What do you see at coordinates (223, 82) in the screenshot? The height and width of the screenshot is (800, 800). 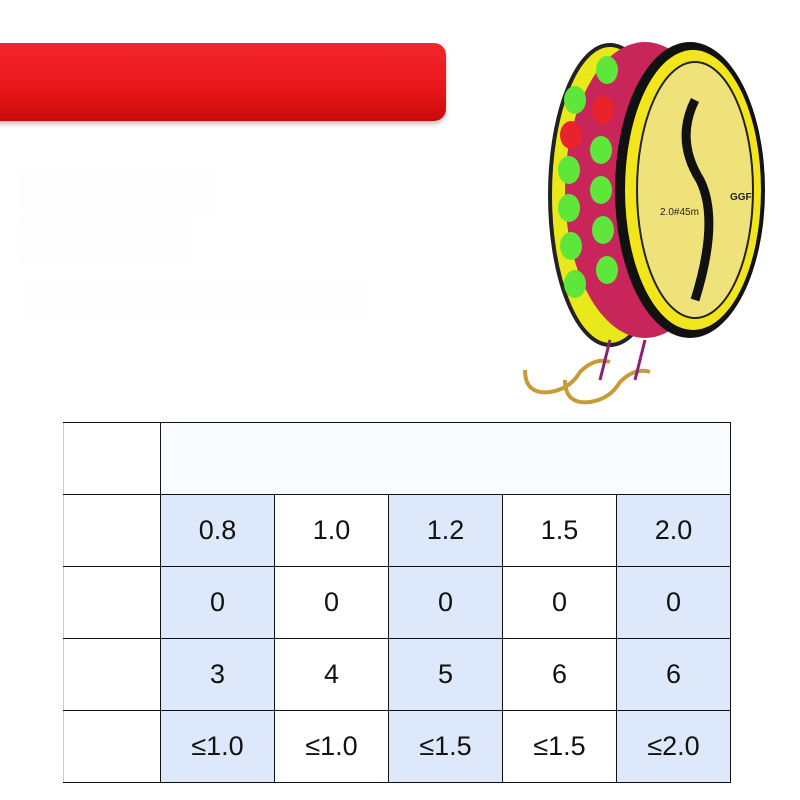 I see `red-title-banner` at bounding box center [223, 82].